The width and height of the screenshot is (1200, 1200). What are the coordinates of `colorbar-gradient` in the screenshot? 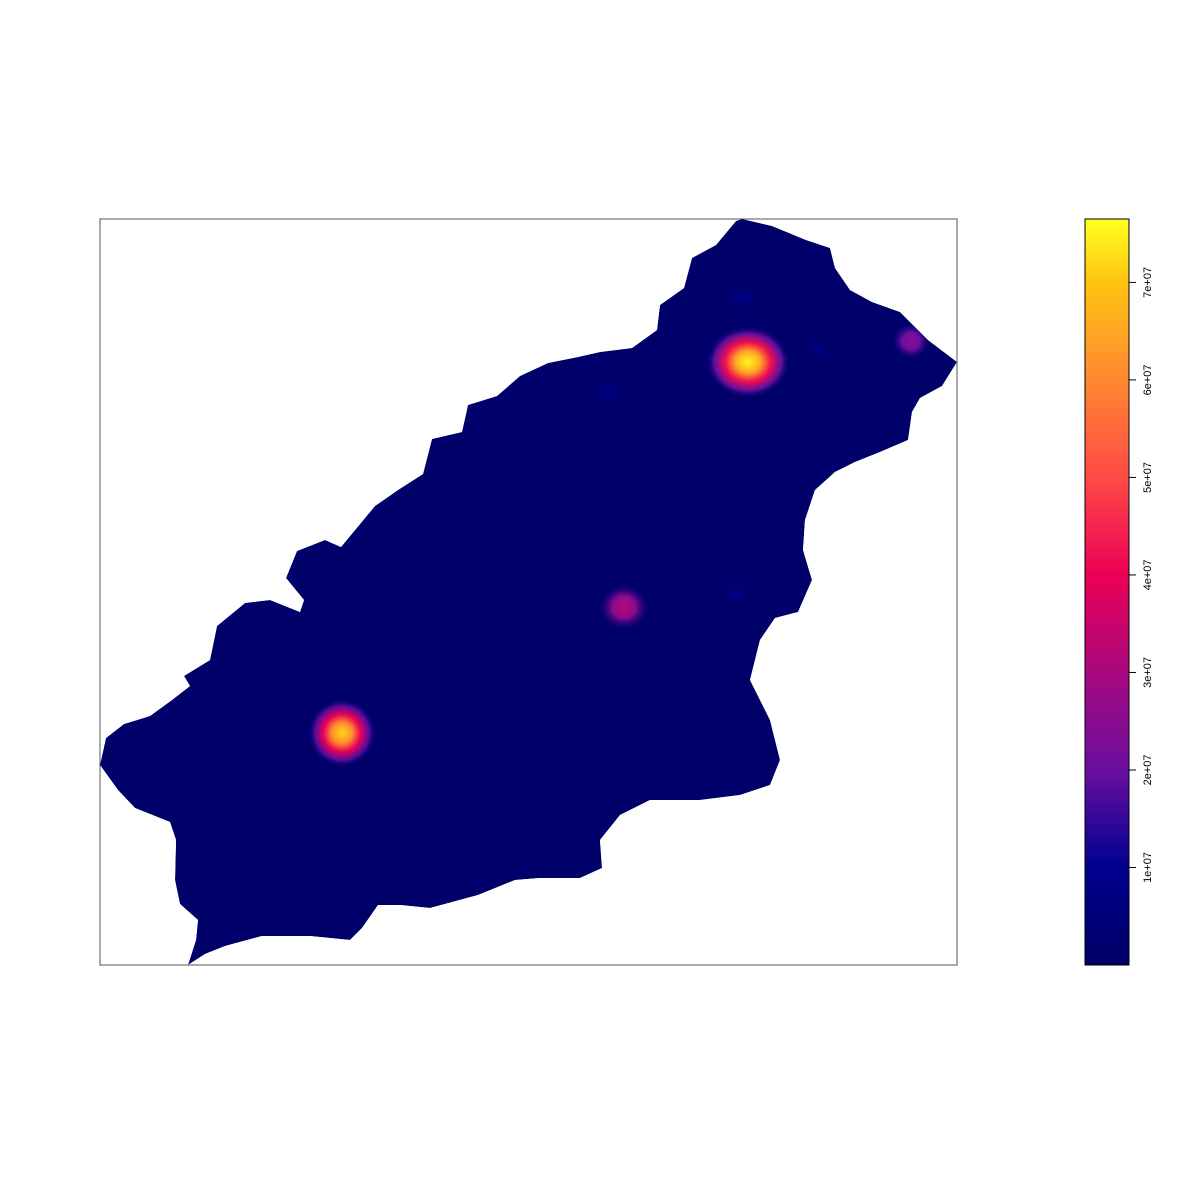 It's located at (1107, 592).